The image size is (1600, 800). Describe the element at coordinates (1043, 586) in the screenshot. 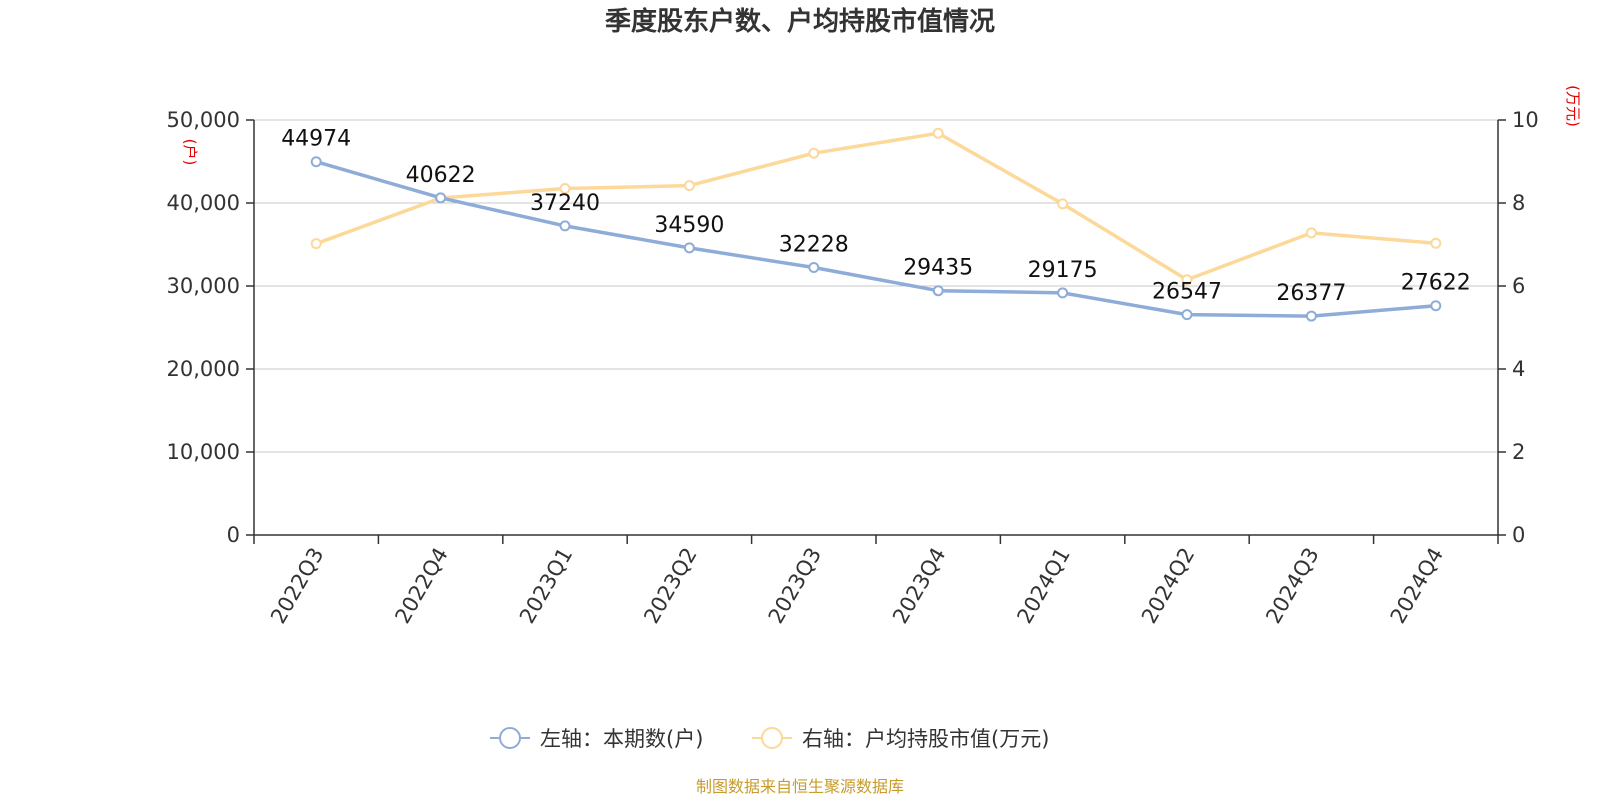

I see `x-axis-tick-label: 2024Q1` at that location.